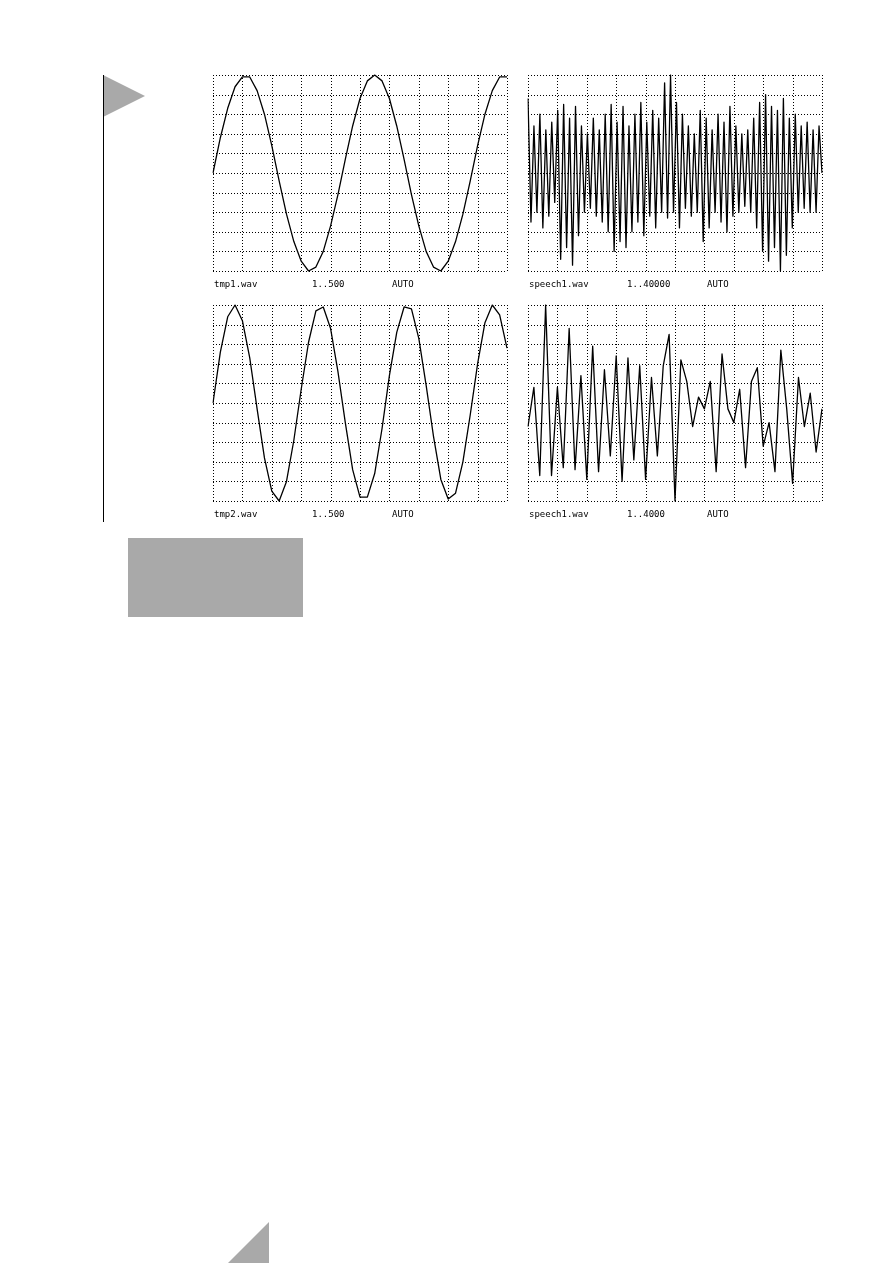 The height and width of the screenshot is (1263, 893). Describe the element at coordinates (649, 284) in the screenshot. I see `text: 1..40000` at that location.